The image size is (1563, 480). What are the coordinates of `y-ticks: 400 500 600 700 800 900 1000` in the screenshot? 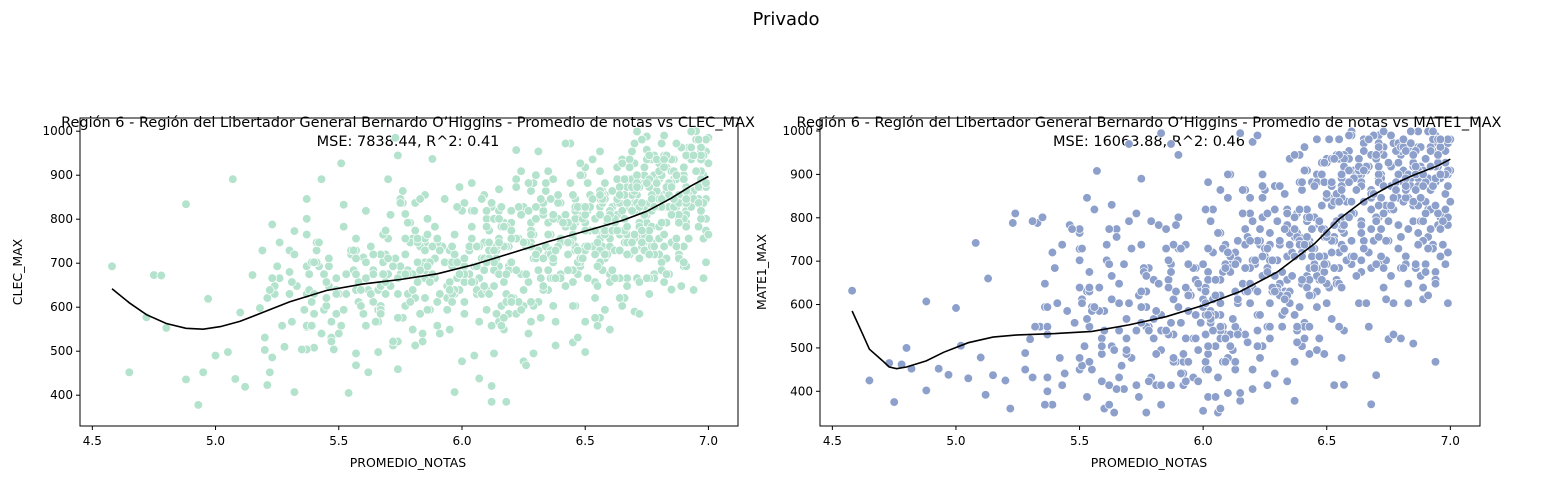 It's located at (801, 261).